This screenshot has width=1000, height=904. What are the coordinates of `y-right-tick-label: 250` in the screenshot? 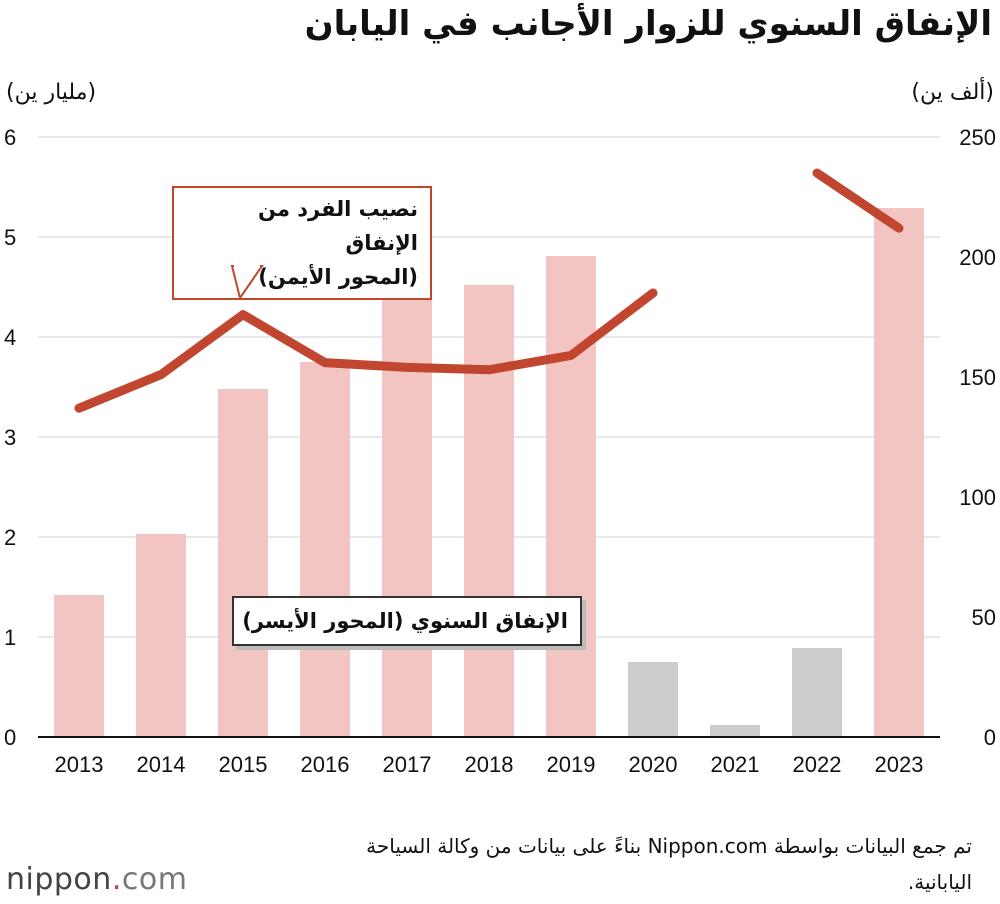 It's located at (977, 137).